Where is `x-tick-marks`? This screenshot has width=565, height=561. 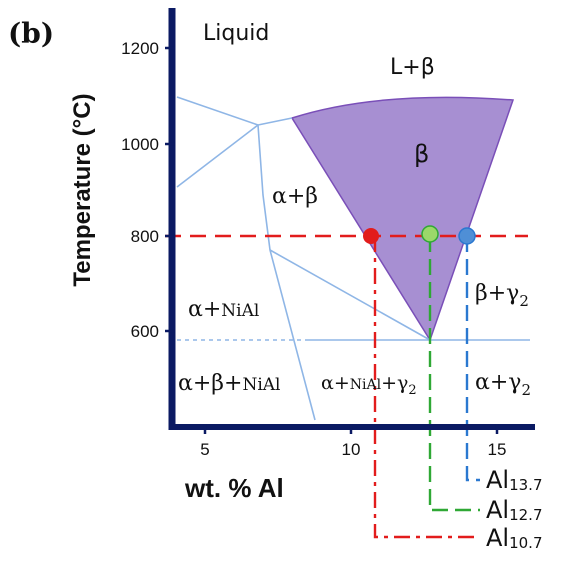
x-tick-marks is located at coordinates (351, 429).